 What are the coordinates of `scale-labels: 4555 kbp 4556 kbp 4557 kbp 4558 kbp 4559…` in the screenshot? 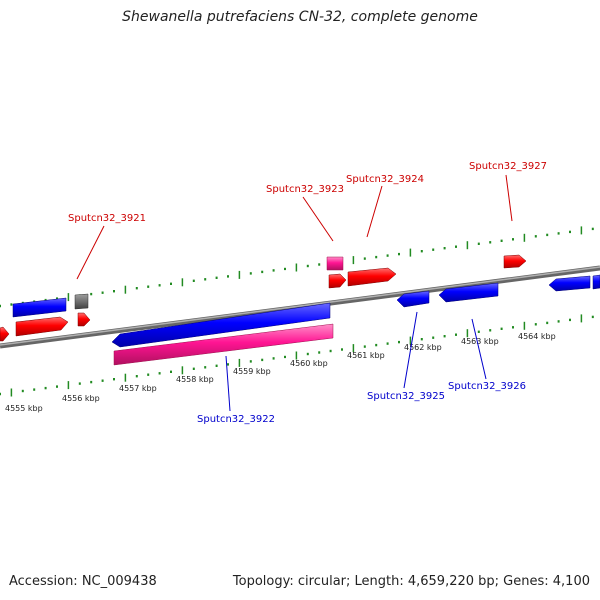 It's located at (280, 372).